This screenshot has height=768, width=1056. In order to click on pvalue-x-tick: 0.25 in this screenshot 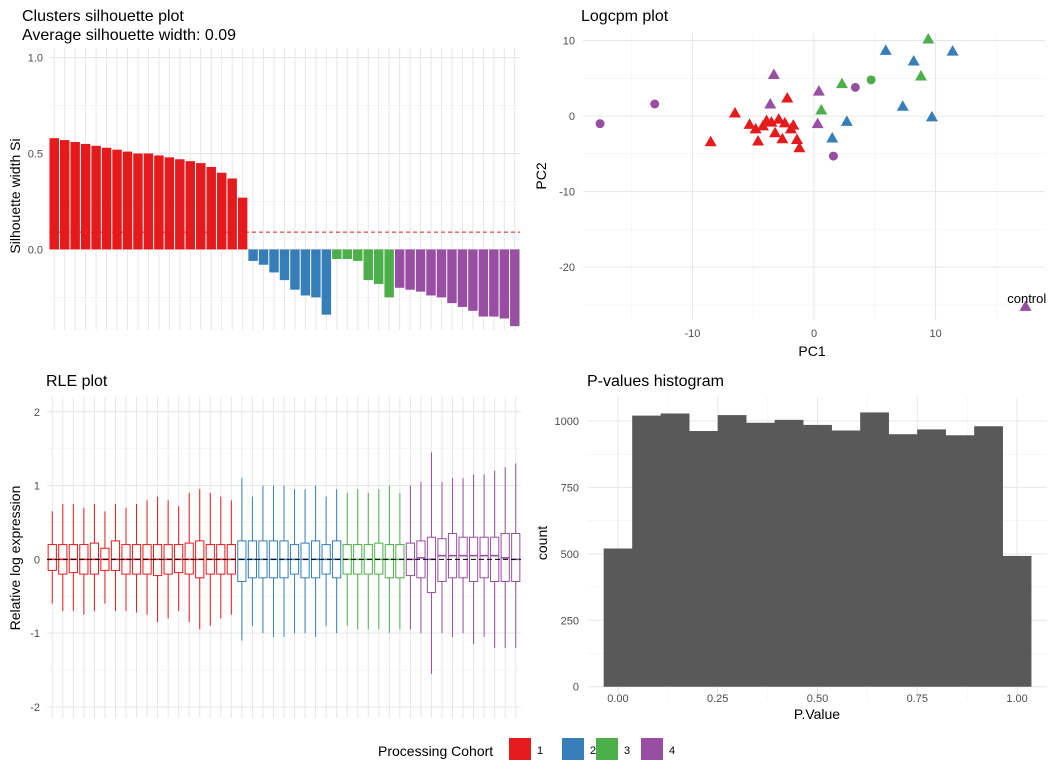, I will do `click(717, 699)`.